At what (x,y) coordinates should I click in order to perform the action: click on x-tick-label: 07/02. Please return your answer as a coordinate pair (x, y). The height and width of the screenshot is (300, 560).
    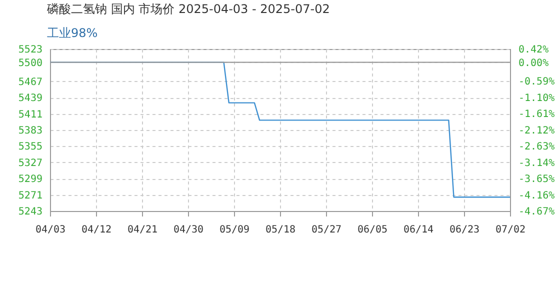
    Looking at the image, I should click on (510, 230).